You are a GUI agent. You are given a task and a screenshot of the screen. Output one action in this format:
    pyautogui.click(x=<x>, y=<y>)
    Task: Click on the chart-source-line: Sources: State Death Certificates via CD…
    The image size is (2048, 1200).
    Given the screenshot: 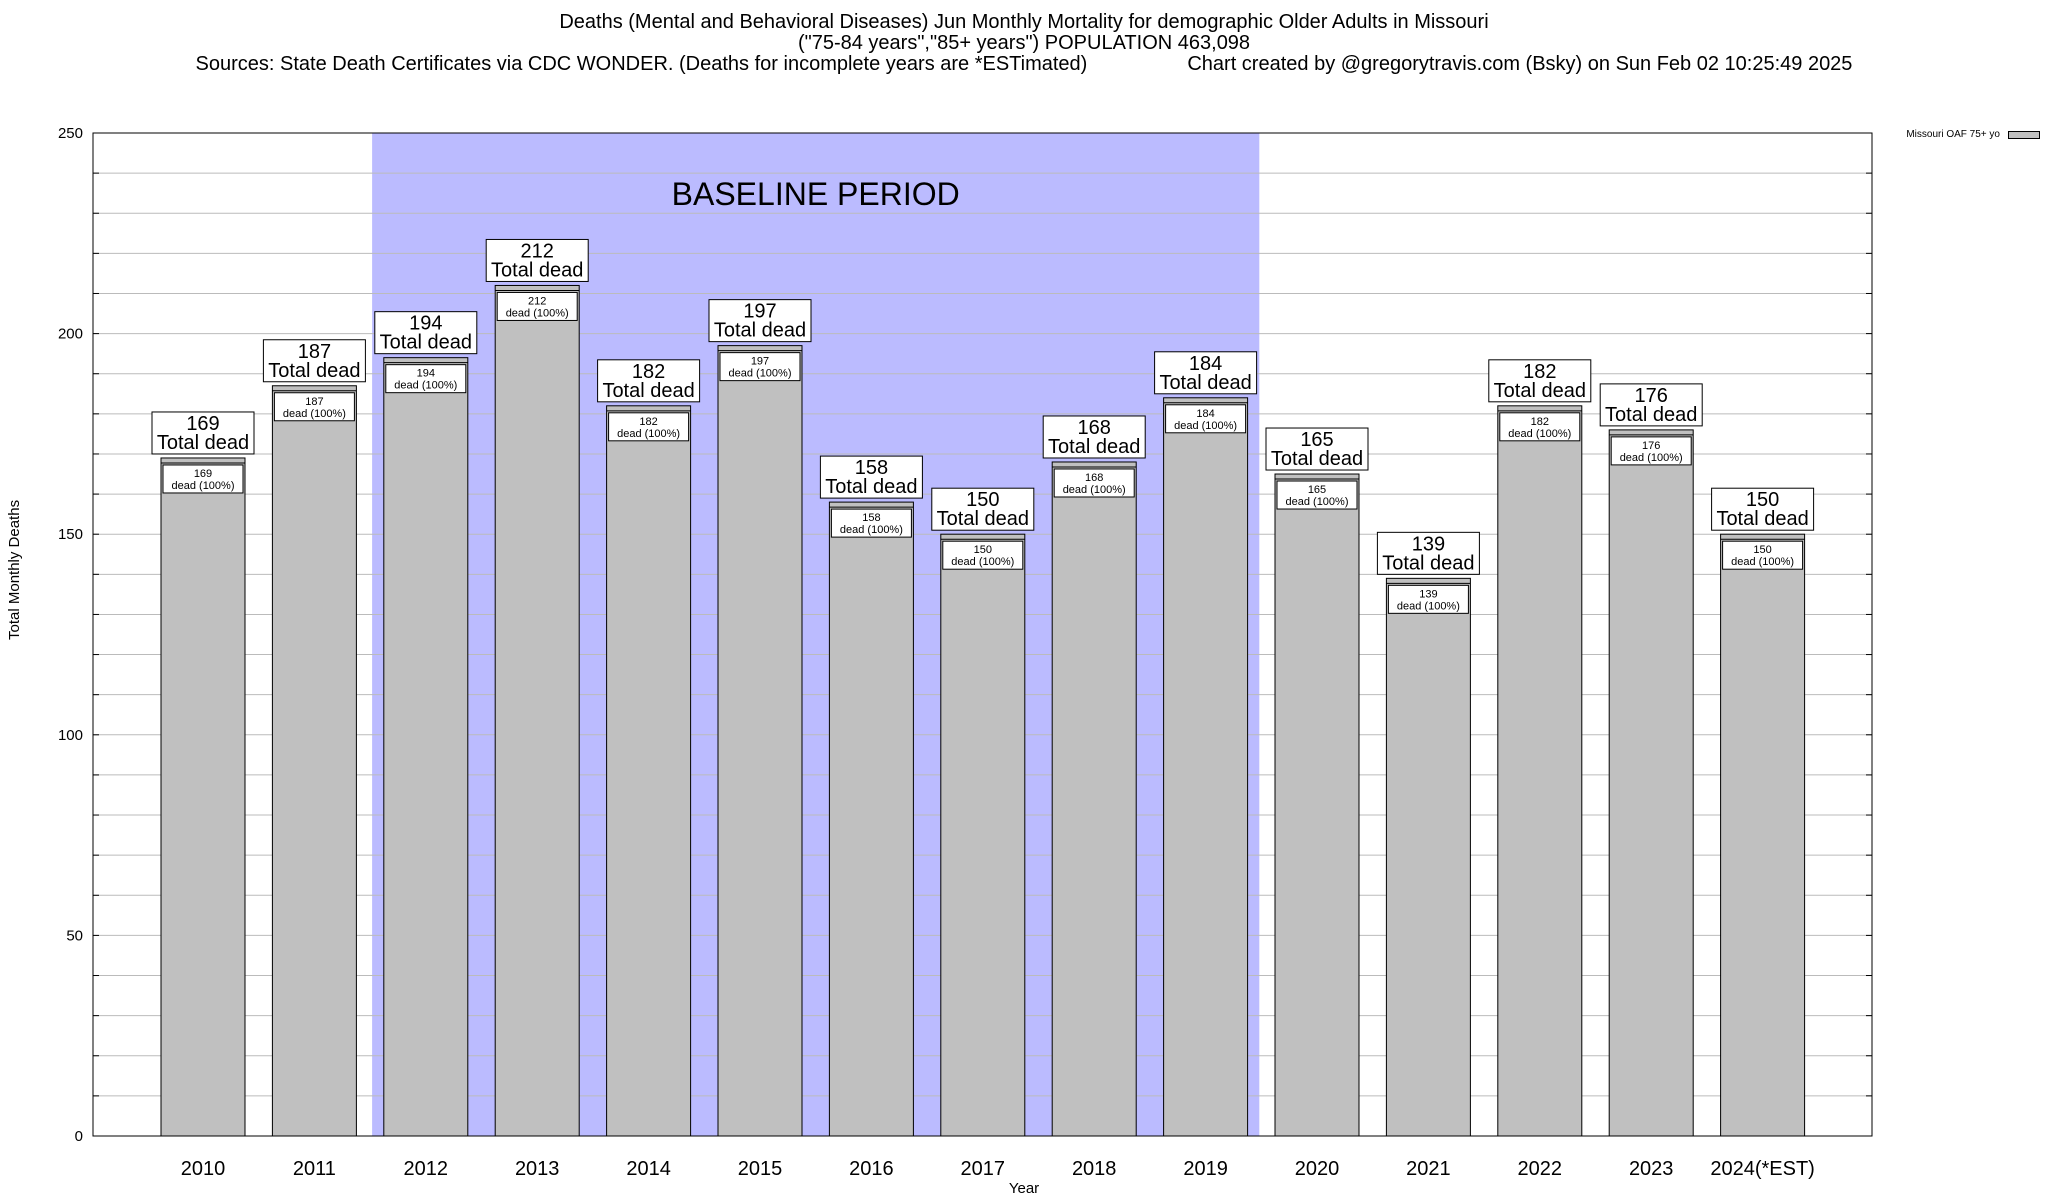 What is the action you would take?
    pyautogui.click(x=1024, y=64)
    